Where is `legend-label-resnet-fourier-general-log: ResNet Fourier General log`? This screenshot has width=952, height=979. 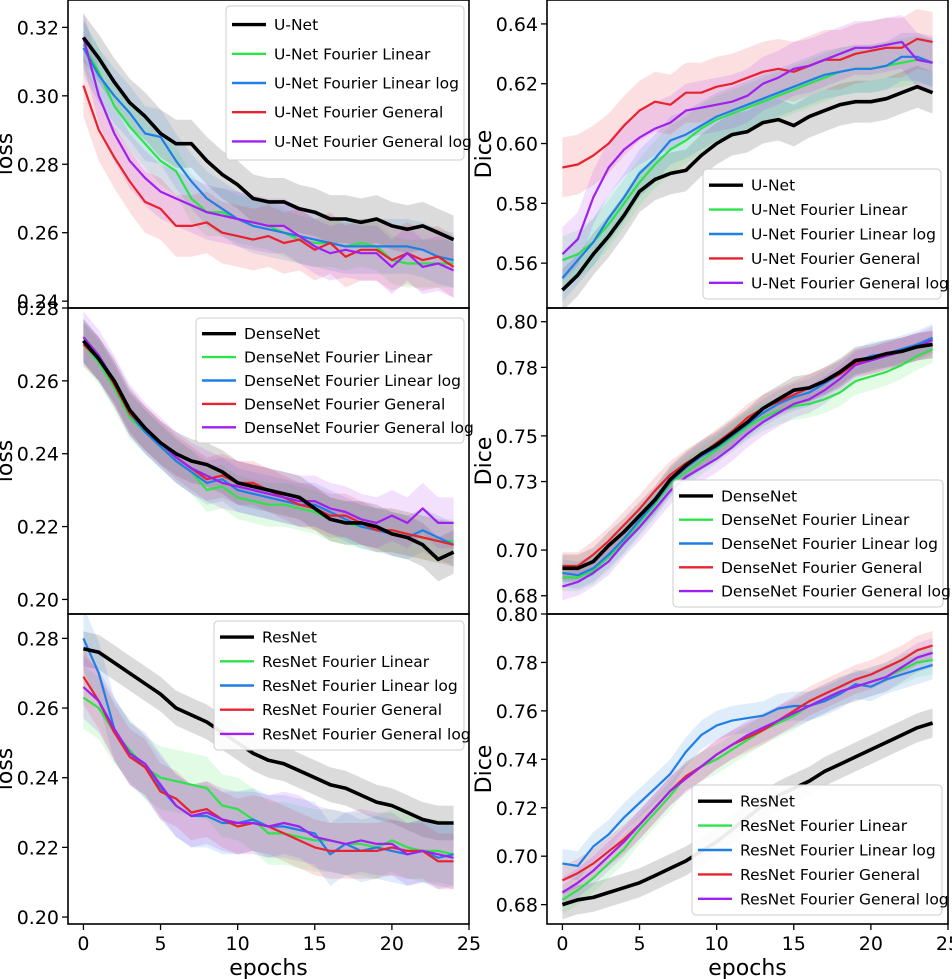
legend-label-resnet-fourier-general-log: ResNet Fourier General log is located at coordinates (844, 899).